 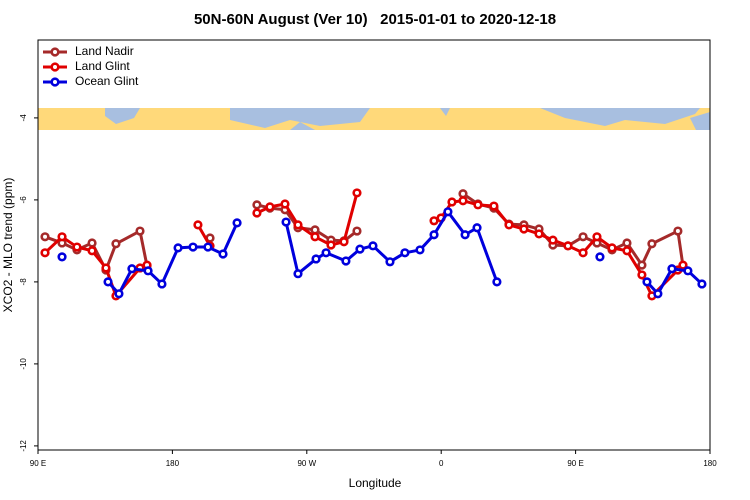 I want to click on x-axis-label: Longitude, so click(x=375, y=483).